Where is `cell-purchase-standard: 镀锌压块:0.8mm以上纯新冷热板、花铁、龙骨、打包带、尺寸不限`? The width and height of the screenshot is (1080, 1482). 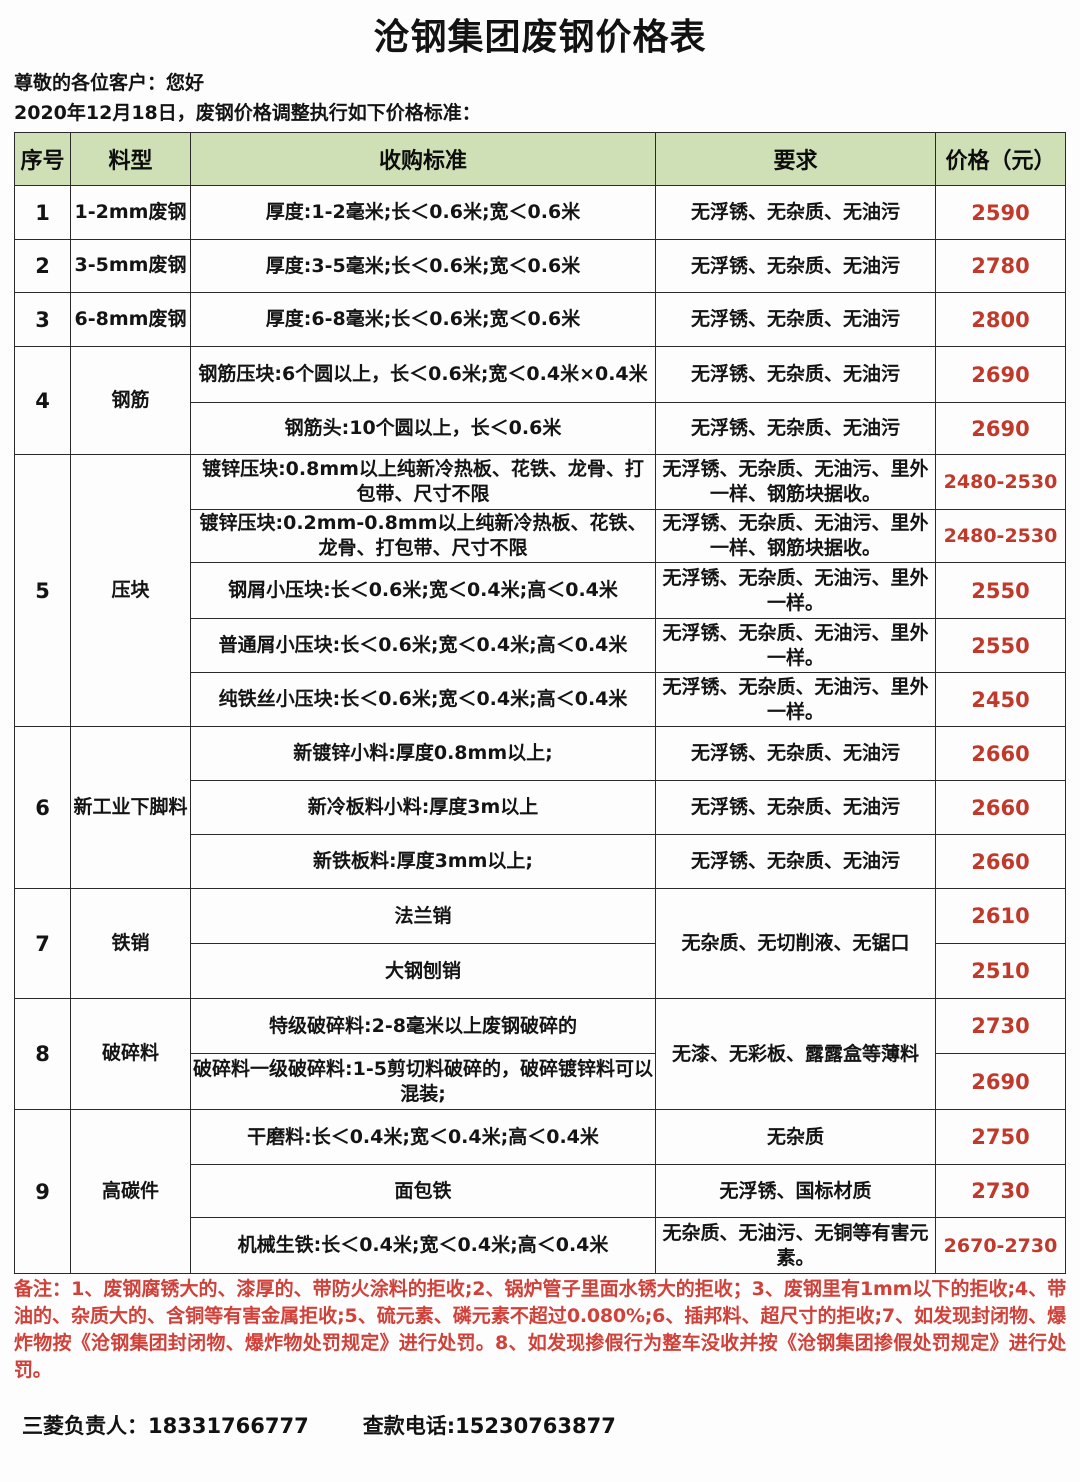
cell-purchase-standard: 镀锌压块:0.8mm以上纯新冷热板、花铁、龙骨、打包带、尺寸不限 is located at coordinates (423, 482).